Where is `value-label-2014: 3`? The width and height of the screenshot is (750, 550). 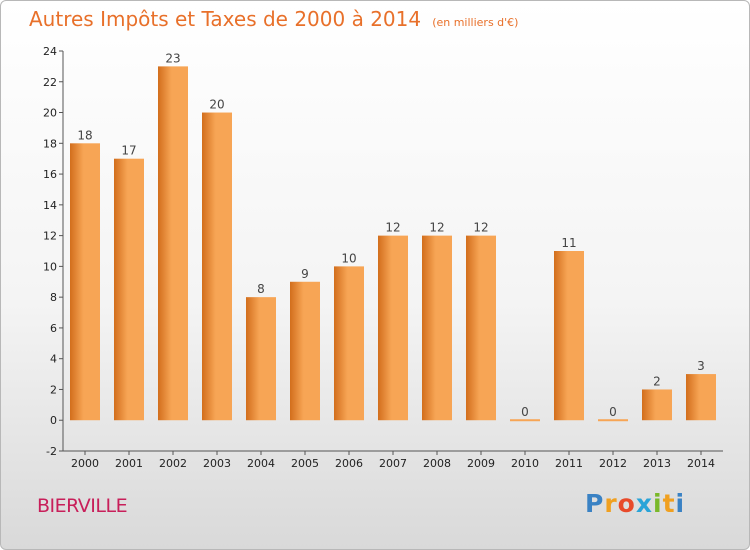
value-label-2014: 3 is located at coordinates (701, 366).